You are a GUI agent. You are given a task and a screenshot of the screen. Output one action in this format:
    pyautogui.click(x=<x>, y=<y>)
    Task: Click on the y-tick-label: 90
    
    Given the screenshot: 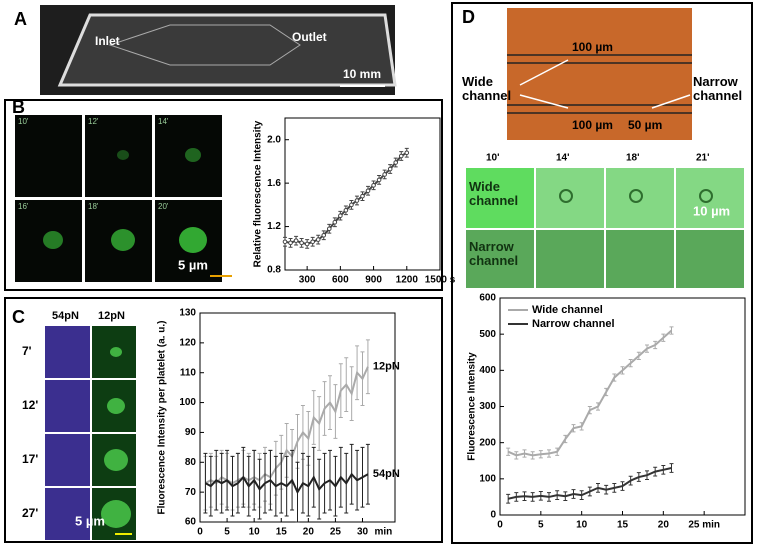 What is the action you would take?
    pyautogui.click(x=191, y=432)
    